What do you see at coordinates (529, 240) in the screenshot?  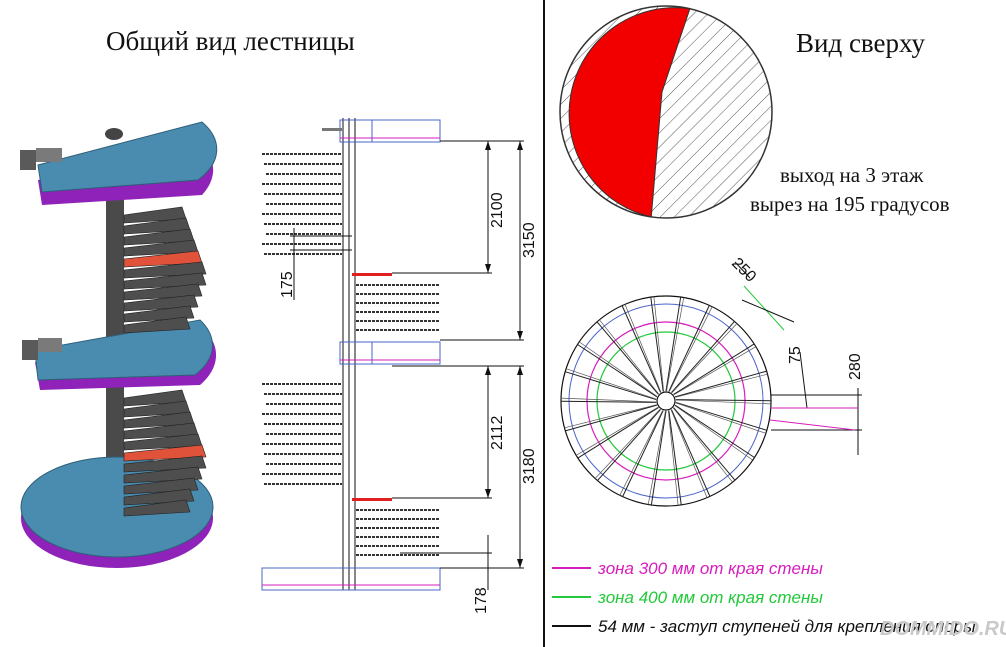 I see `dimension-3150: 3150` at bounding box center [529, 240].